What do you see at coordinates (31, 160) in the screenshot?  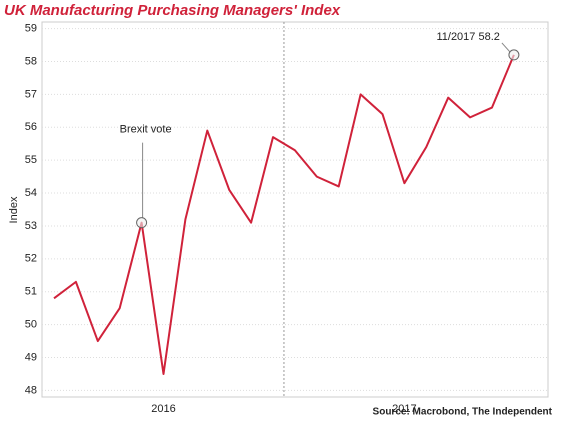 I see `y-tick-label: 55` at bounding box center [31, 160].